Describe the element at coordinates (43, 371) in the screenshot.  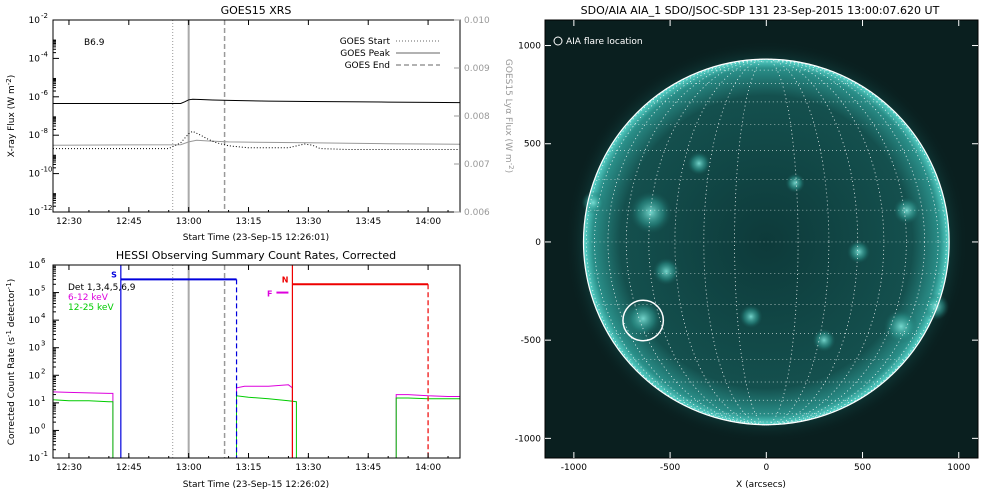
I see `y-tick-exponent: 2` at that location.